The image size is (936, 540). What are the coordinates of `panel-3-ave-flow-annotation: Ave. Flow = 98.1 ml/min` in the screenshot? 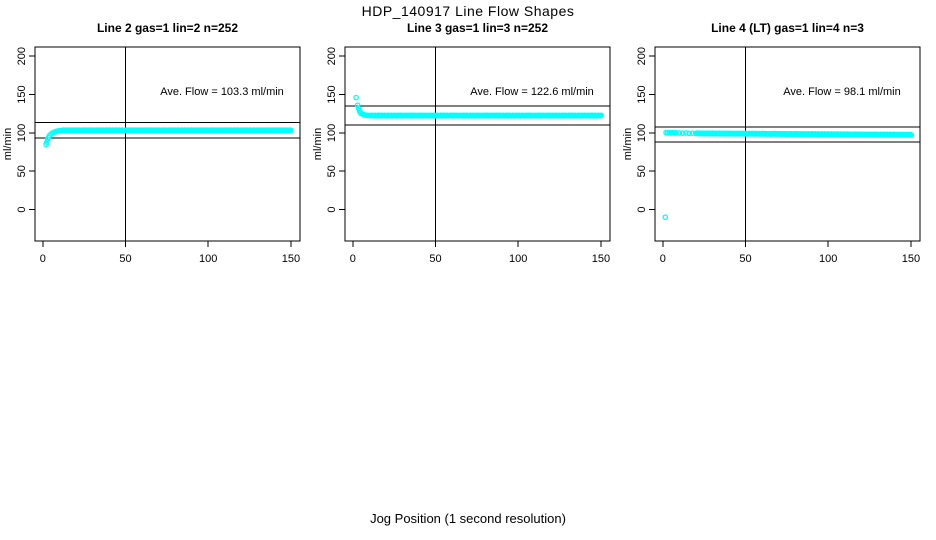 It's located at (842, 92).